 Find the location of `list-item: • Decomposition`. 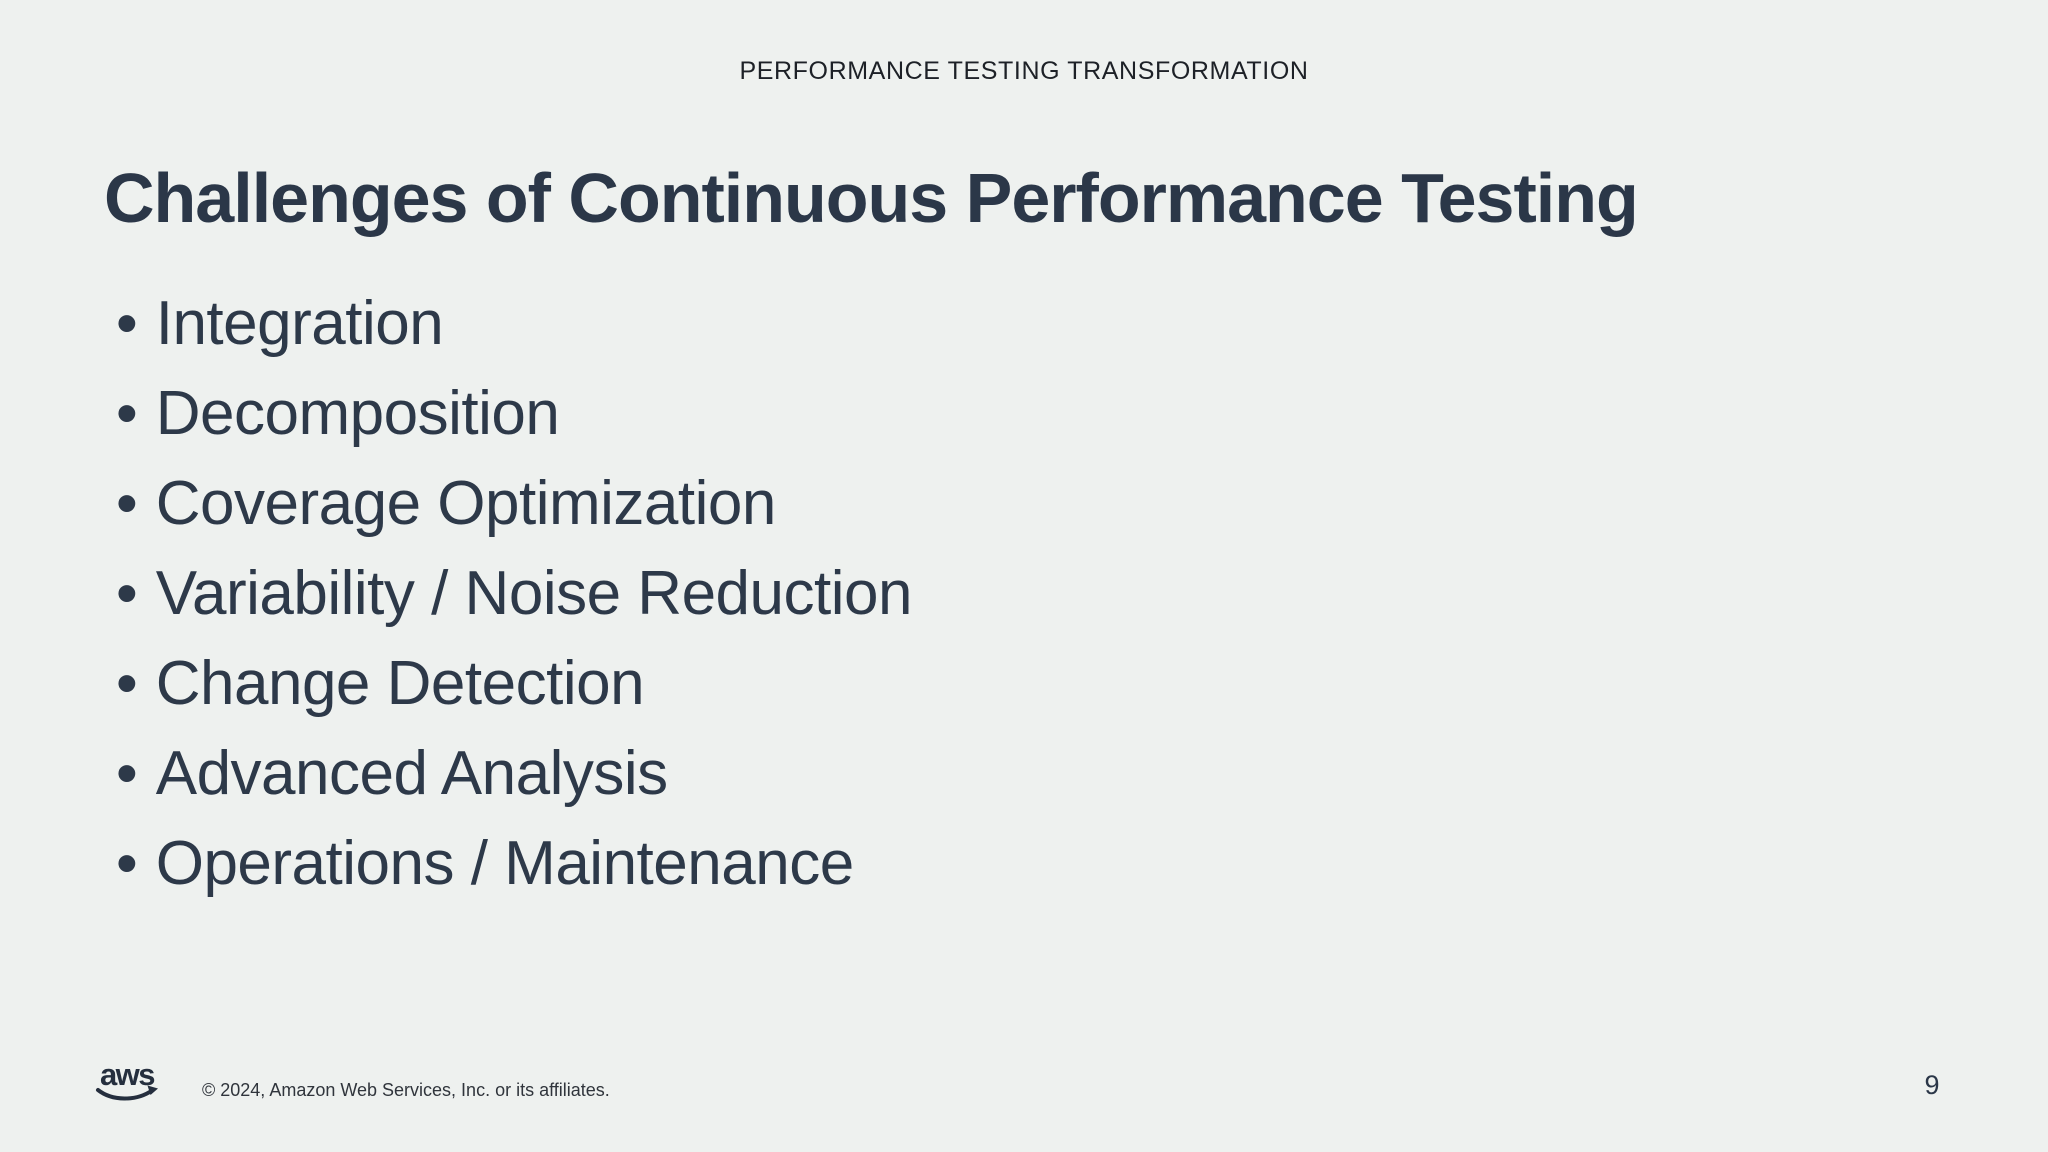

list-item: • Decomposition is located at coordinates (514, 414).